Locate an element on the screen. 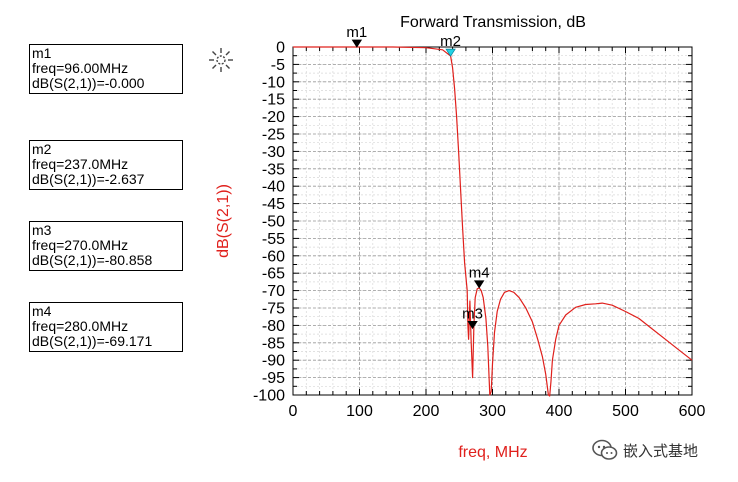 The height and width of the screenshot is (482, 738). marker-box-name: m2 is located at coordinates (42, 149).